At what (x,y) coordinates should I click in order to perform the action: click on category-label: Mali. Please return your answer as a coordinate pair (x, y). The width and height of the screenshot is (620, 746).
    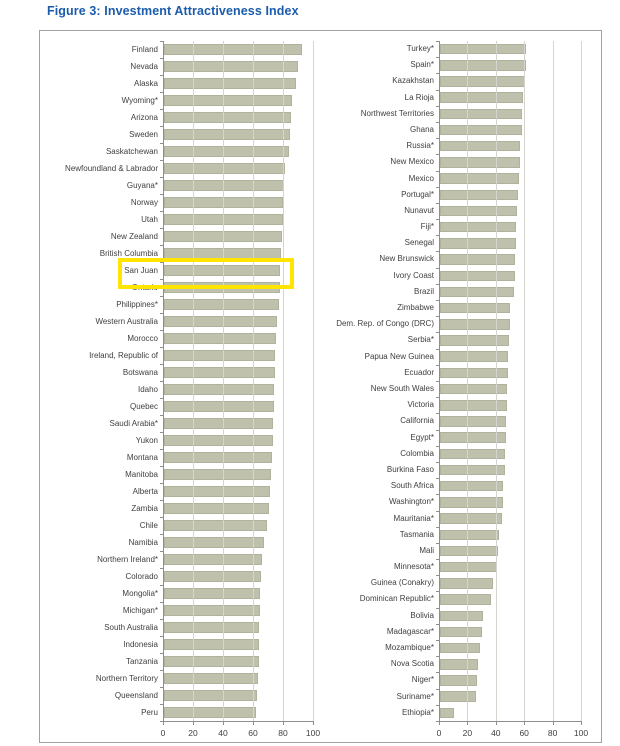
    Looking at the image, I should click on (426, 550).